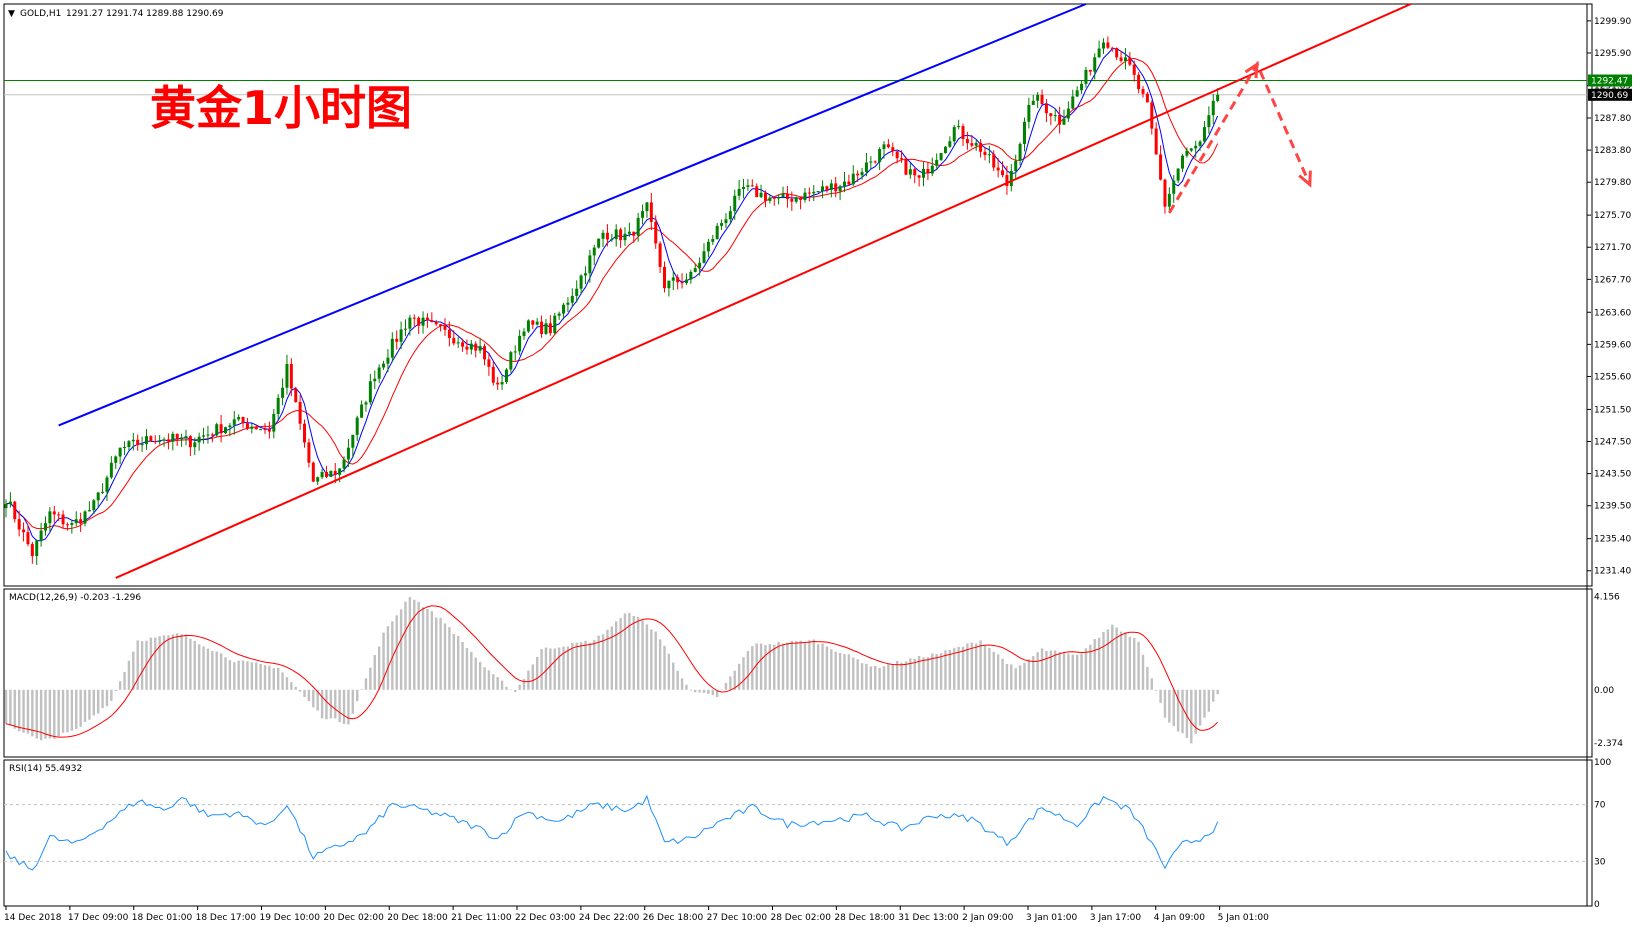 The width and height of the screenshot is (1633, 927). I want to click on ohlc-readout: 1291.27 1291.74 1289.88 1290.69, so click(145, 14).